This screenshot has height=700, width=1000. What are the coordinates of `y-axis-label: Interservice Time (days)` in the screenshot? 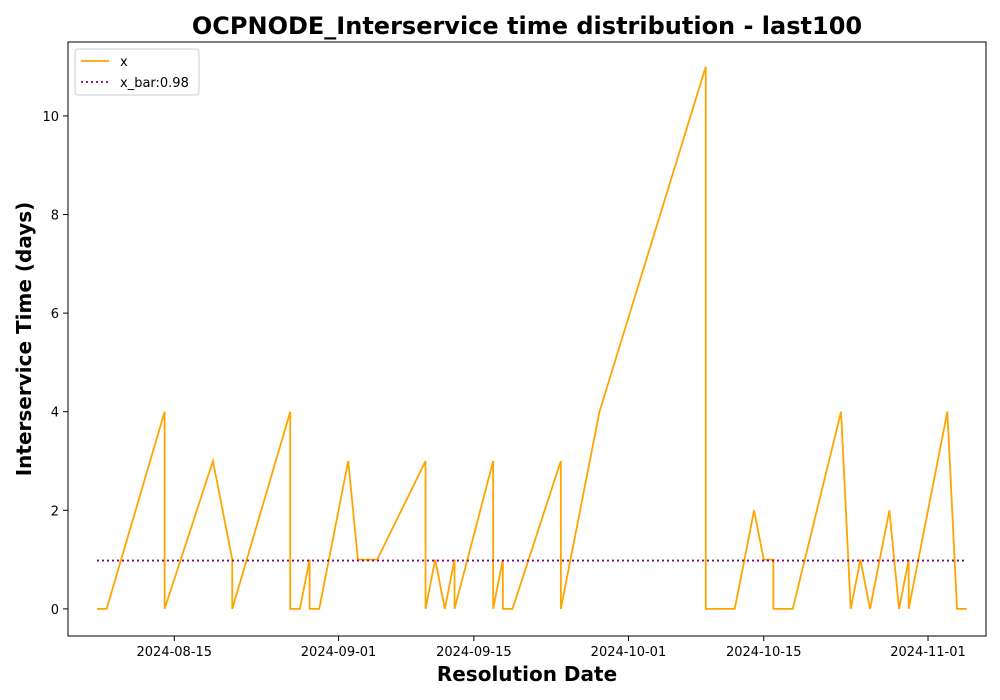 It's located at (24, 339).